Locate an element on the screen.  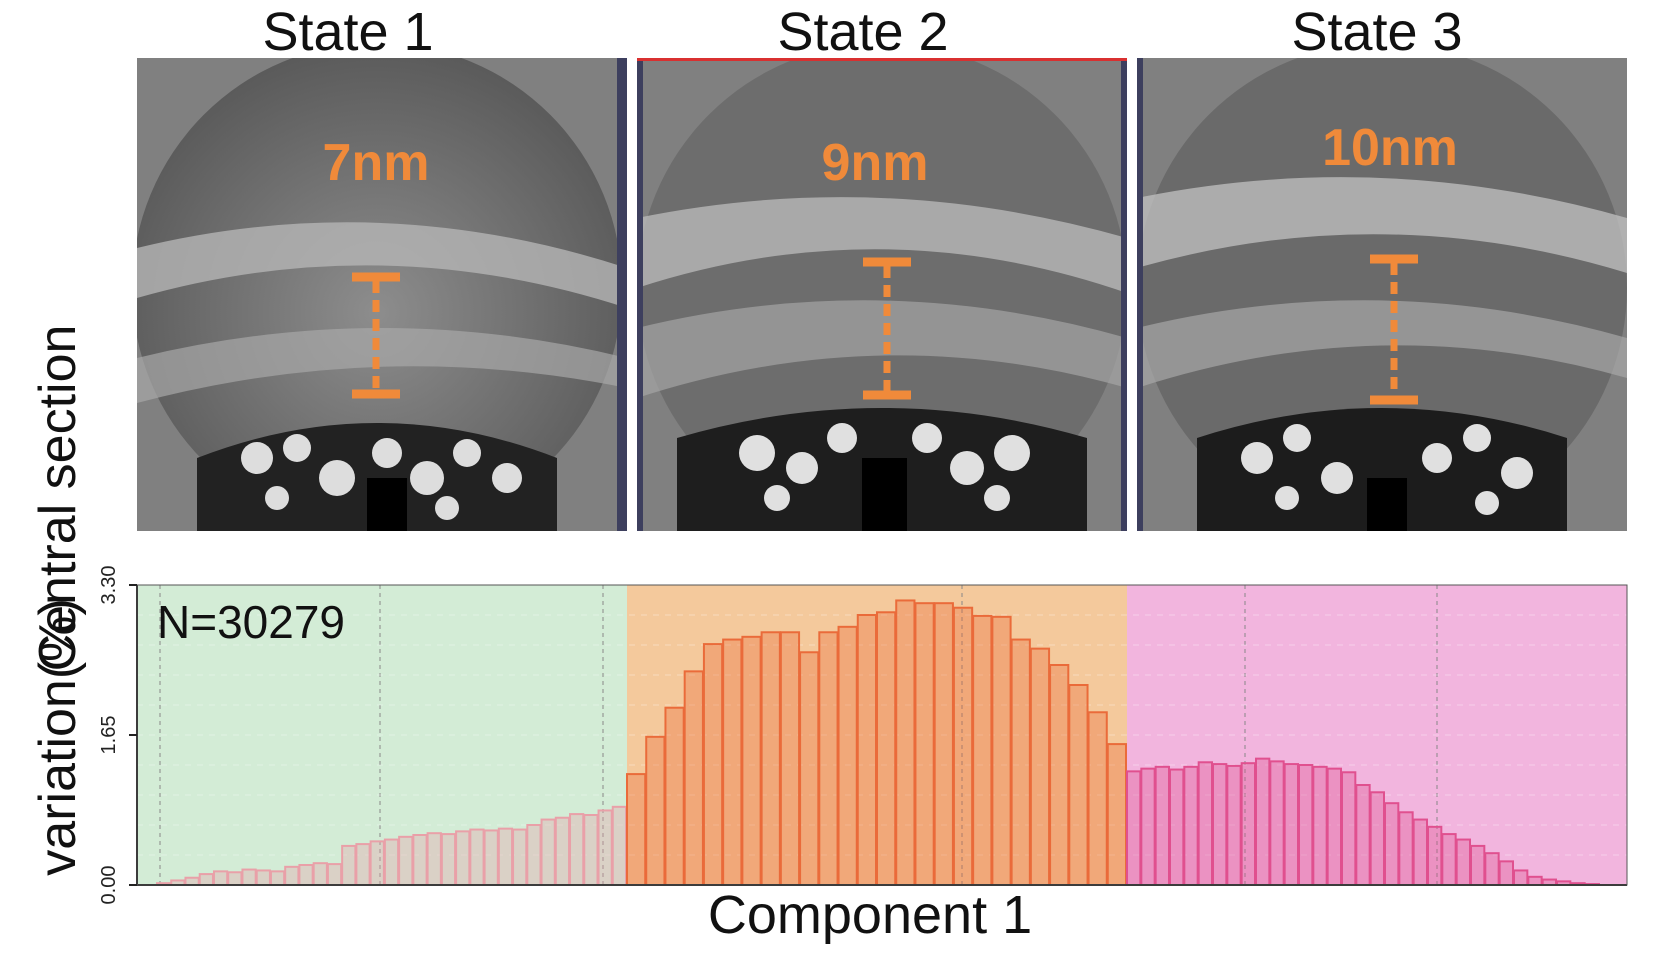
y-tick-label: 3.30 is located at coordinates (109, 585).